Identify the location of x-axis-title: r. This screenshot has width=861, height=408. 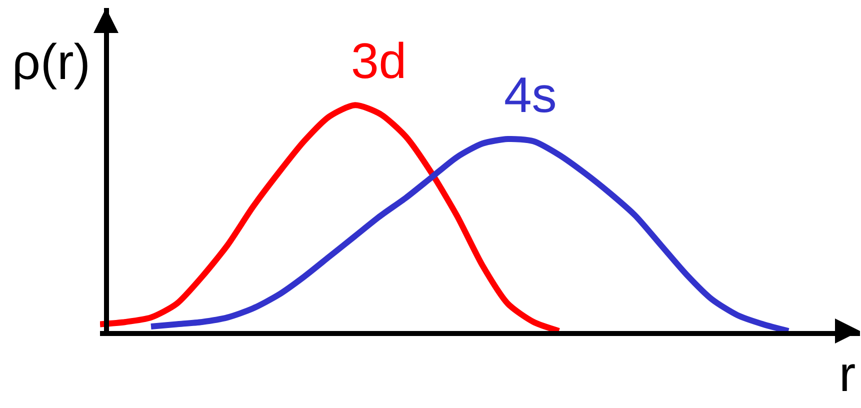
(847, 374).